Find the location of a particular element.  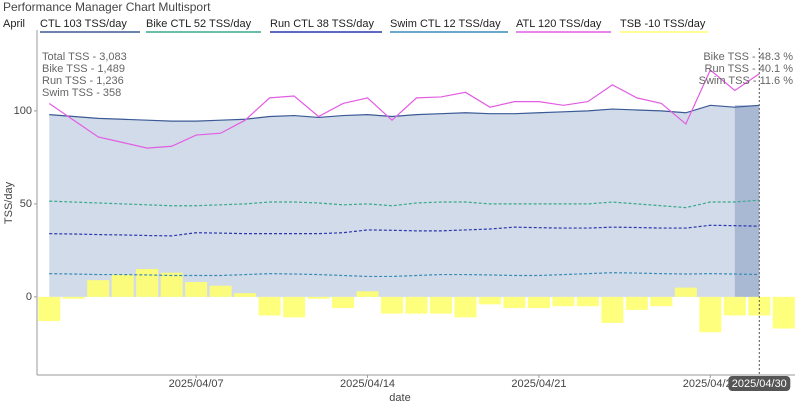

y-tick-label: 50 is located at coordinates (26, 204).